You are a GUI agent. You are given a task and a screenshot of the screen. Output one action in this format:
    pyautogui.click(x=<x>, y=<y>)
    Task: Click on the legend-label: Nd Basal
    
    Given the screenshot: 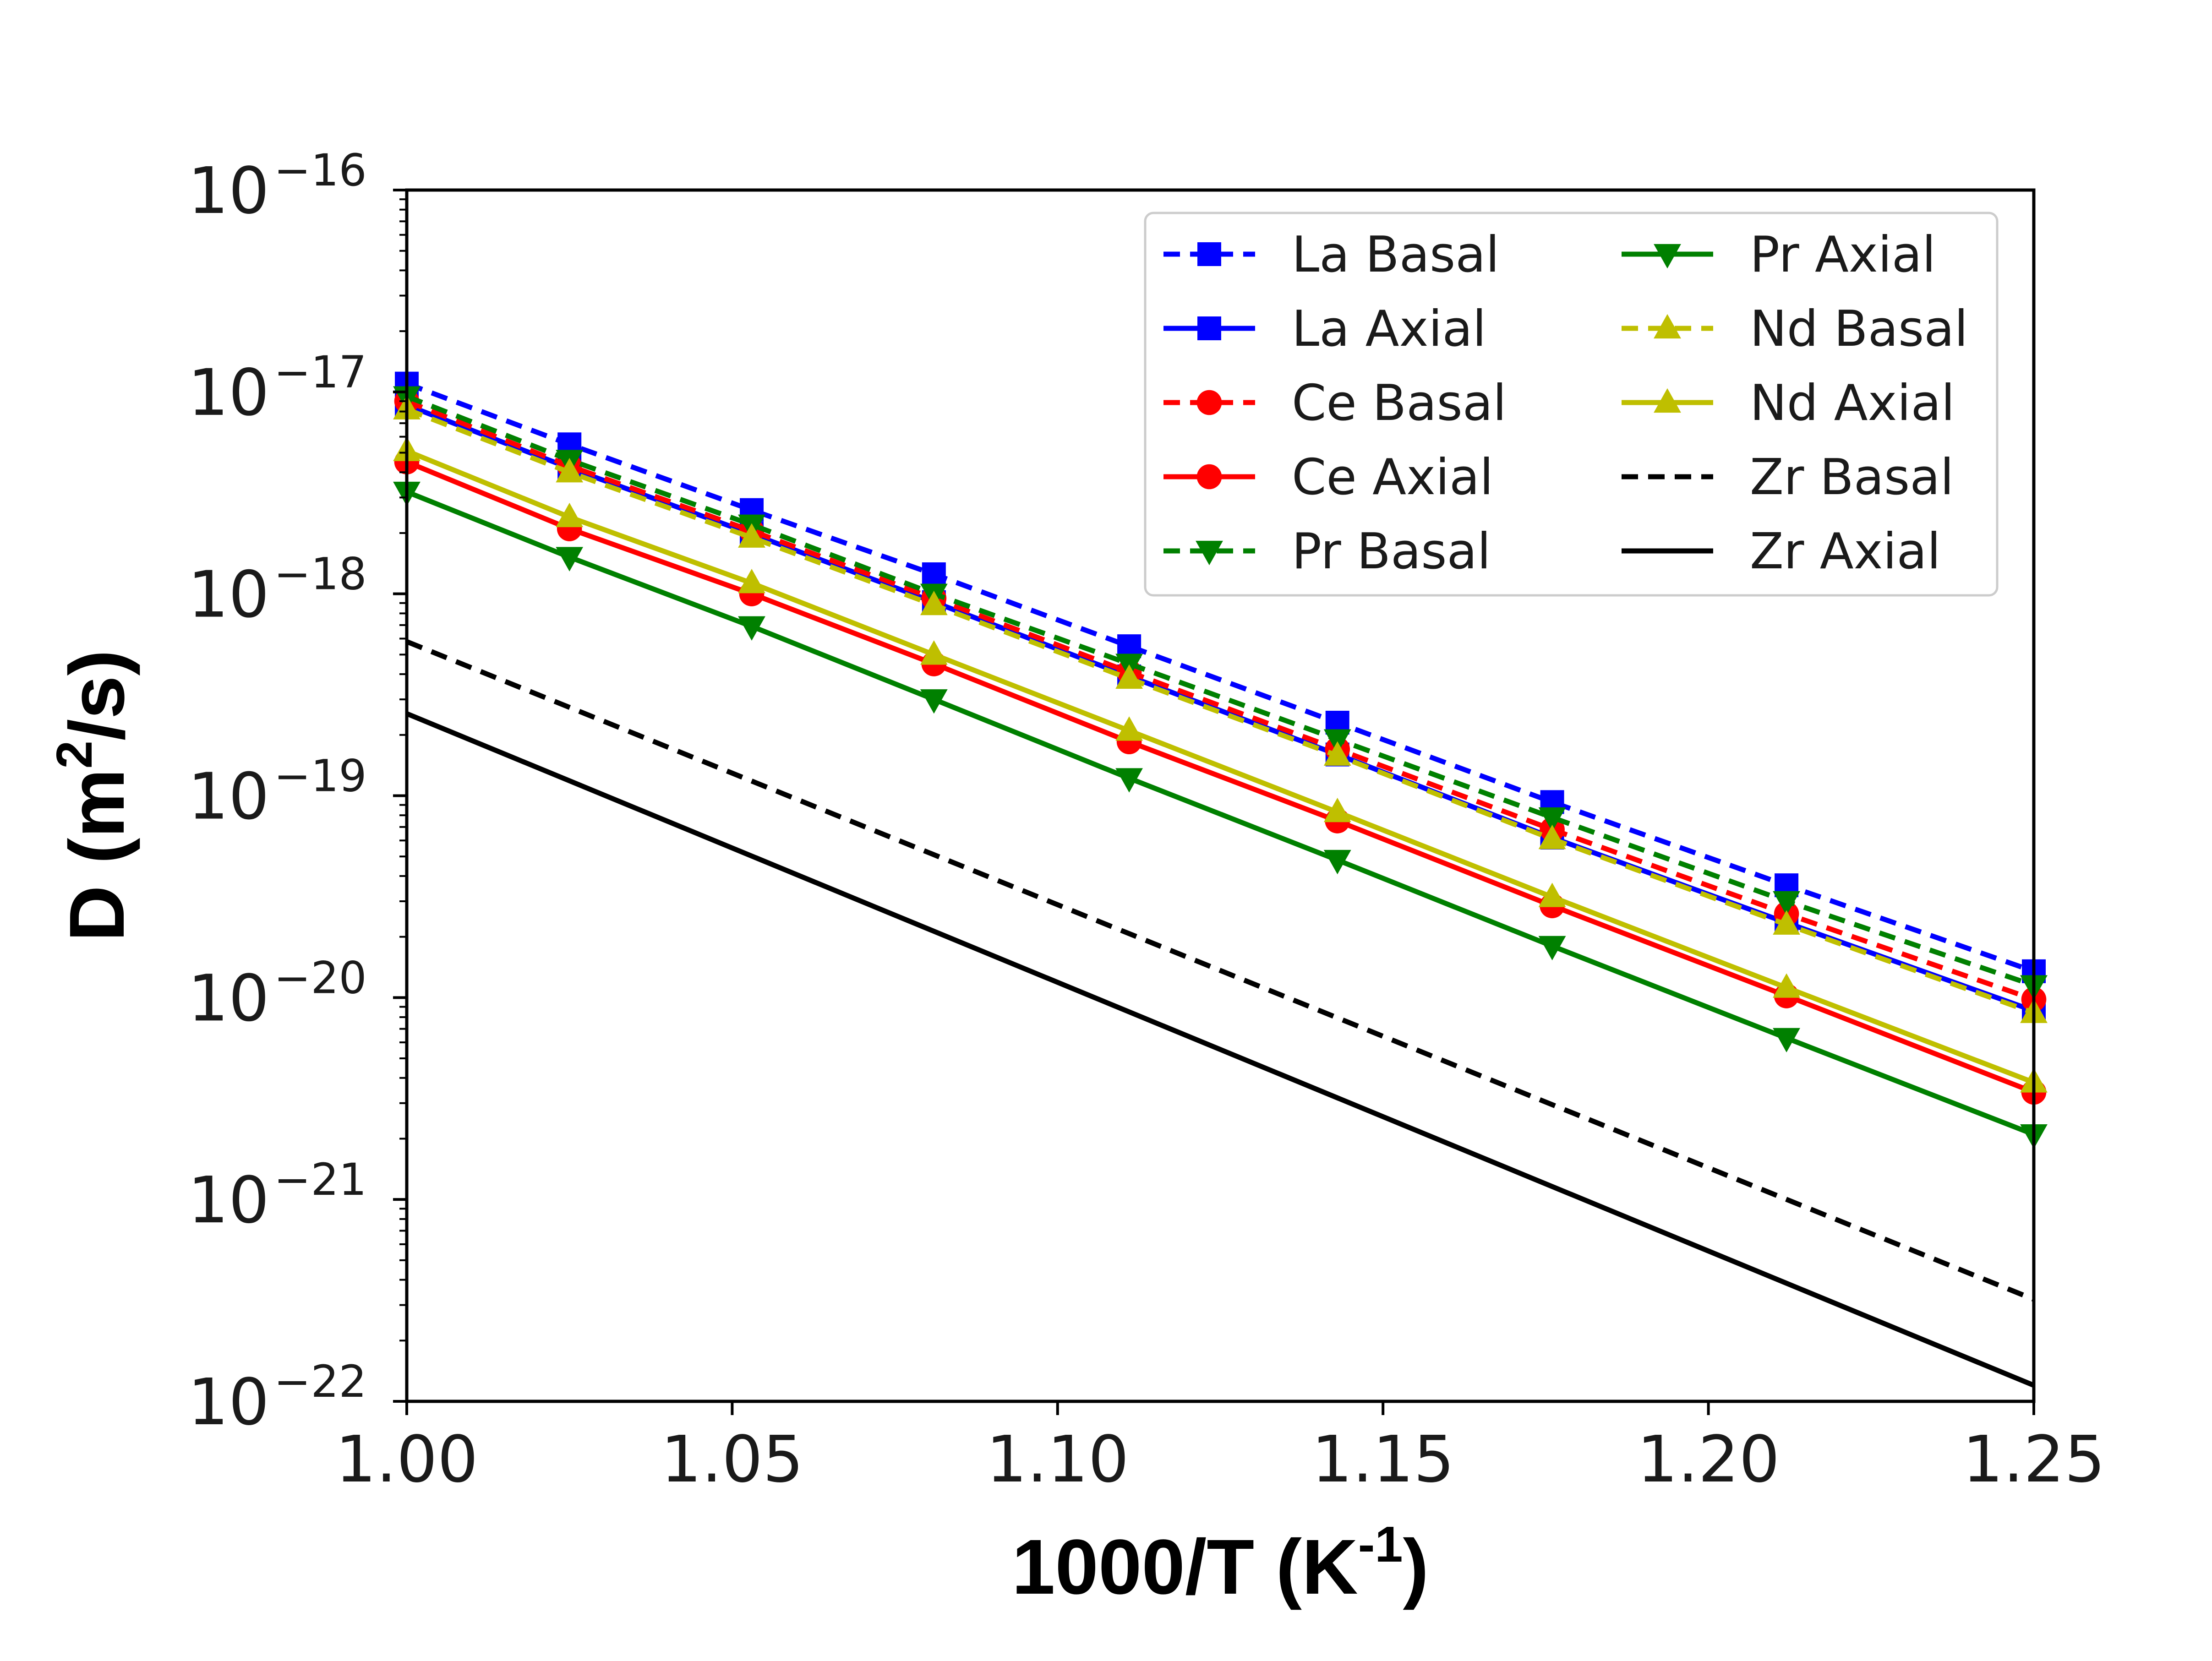 What is the action you would take?
    pyautogui.click(x=1859, y=329)
    